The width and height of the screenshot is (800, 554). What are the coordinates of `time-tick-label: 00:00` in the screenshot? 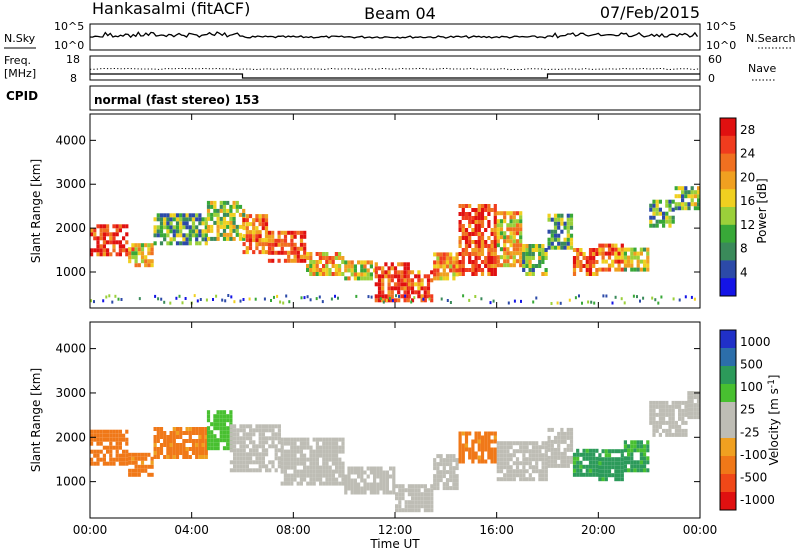 It's located at (700, 530).